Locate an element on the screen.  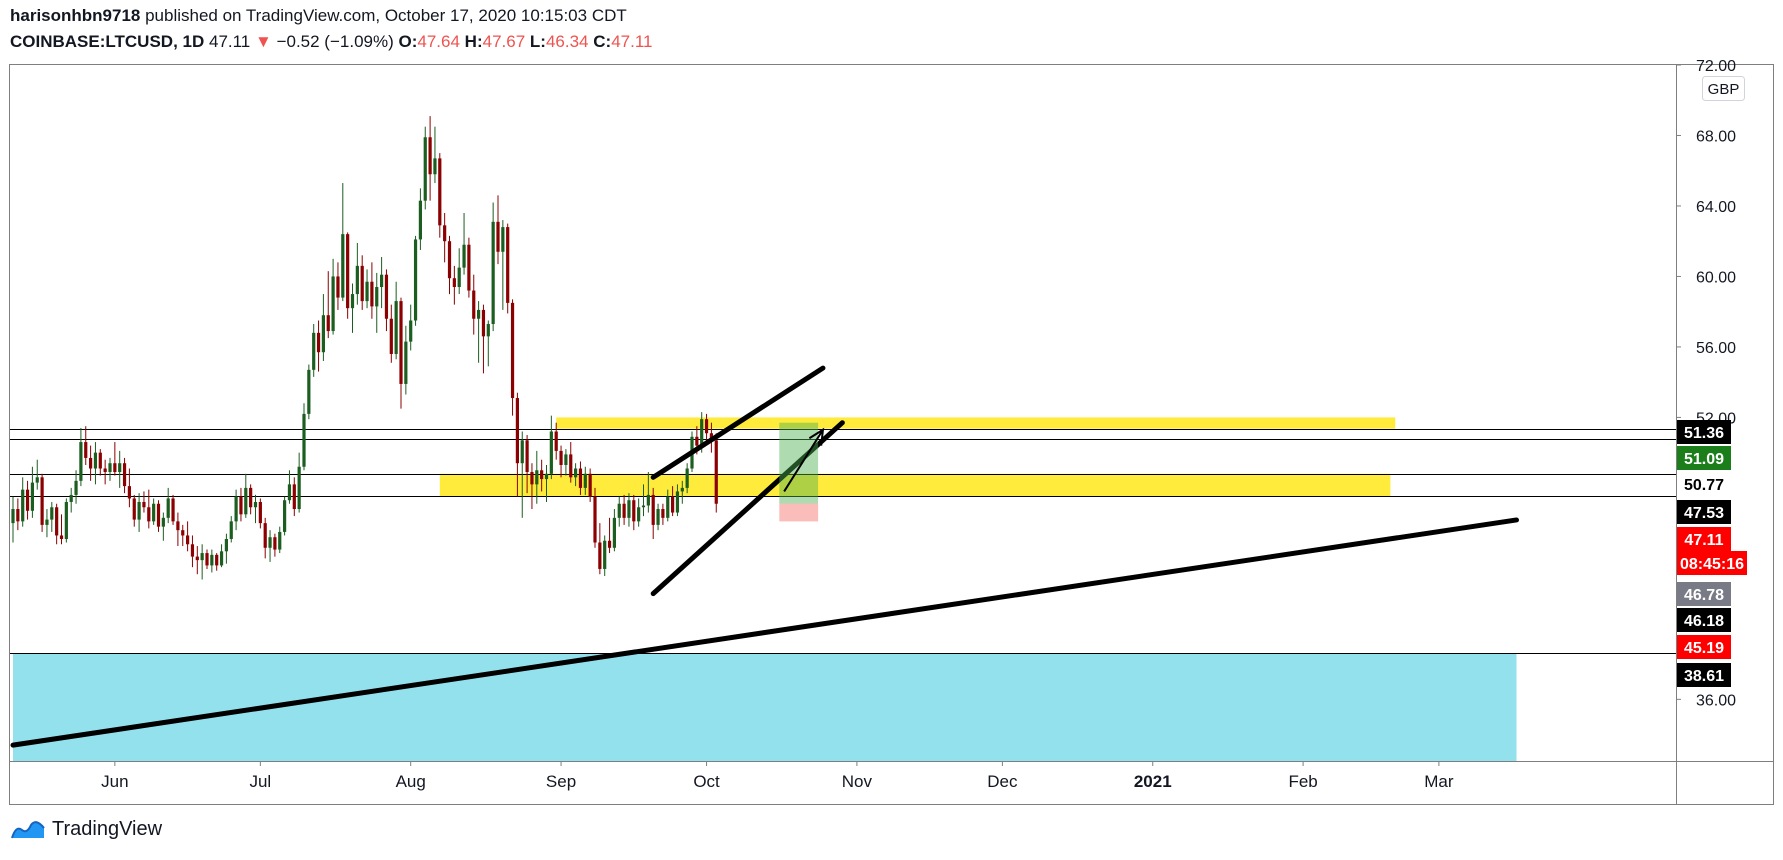
price-tag: 51.09 is located at coordinates (1704, 458).